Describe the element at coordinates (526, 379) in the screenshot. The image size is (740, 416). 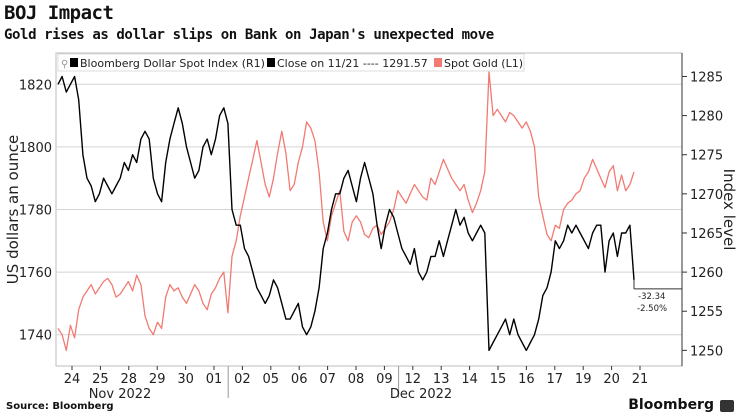
I see `x-tick-label: 16` at that location.